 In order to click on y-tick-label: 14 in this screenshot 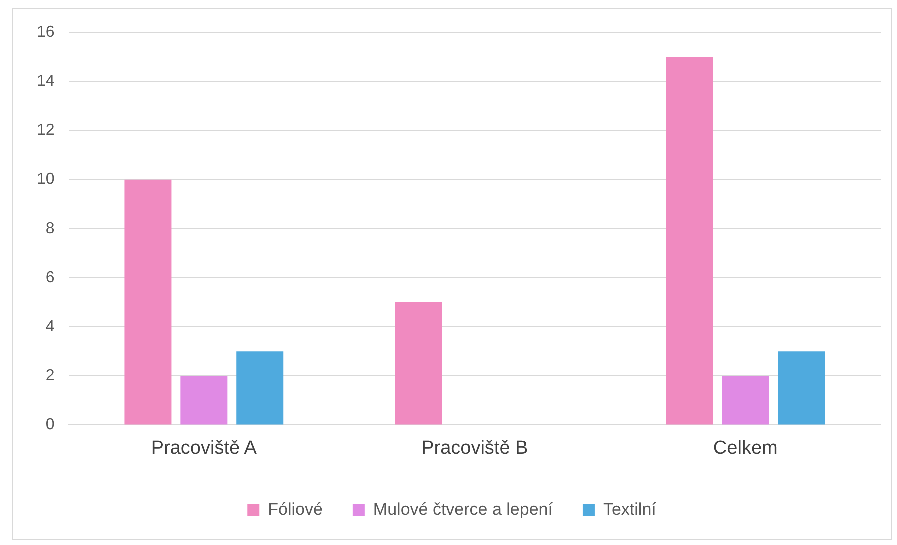, I will do `click(46, 81)`.